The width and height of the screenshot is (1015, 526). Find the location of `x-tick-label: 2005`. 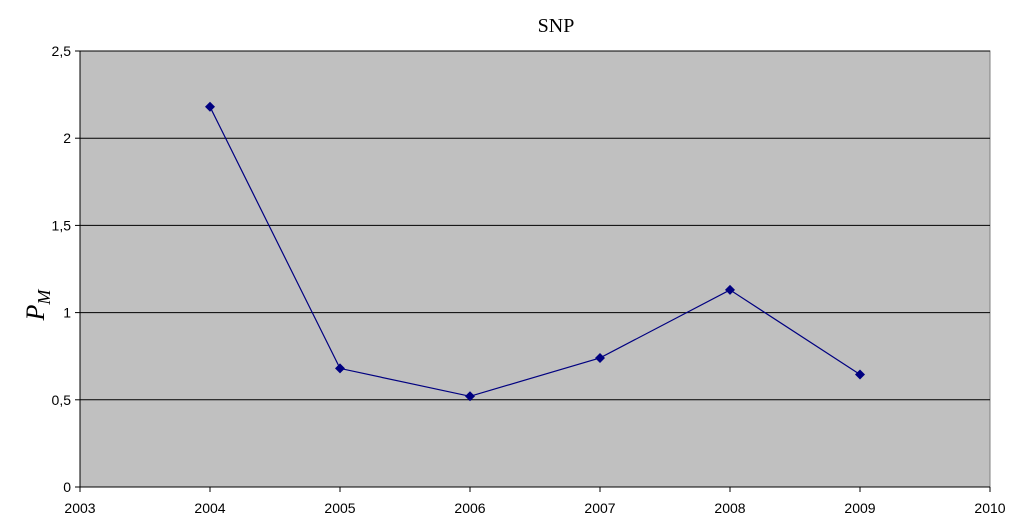

x-tick-label: 2005 is located at coordinates (339, 508).